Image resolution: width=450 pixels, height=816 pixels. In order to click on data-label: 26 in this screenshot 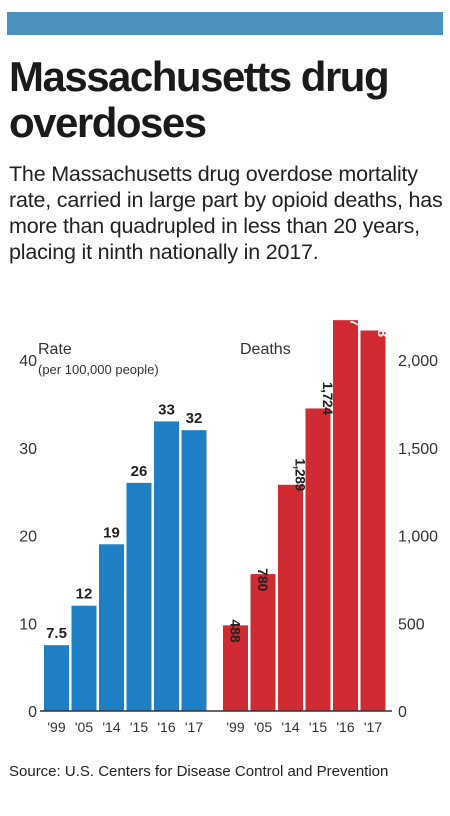, I will do `click(139, 471)`.